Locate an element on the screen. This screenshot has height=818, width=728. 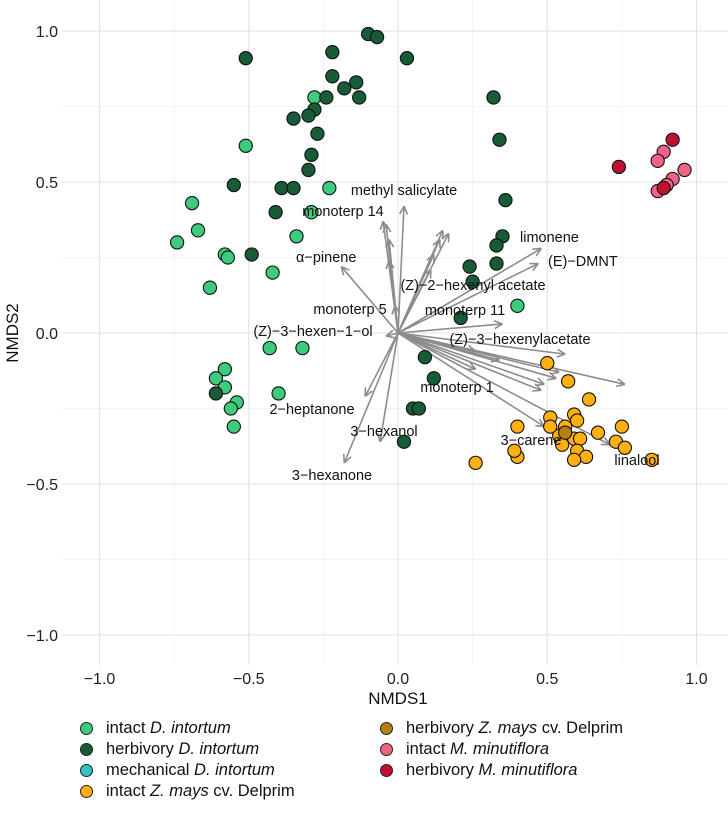
legend-item: intact Z. mays cv. Delprim is located at coordinates (187, 791).